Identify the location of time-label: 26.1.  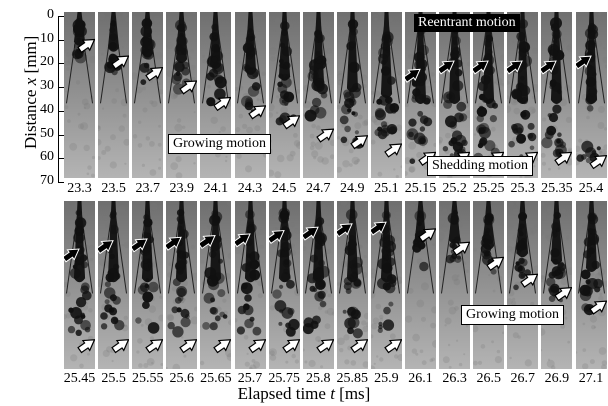
(420, 378).